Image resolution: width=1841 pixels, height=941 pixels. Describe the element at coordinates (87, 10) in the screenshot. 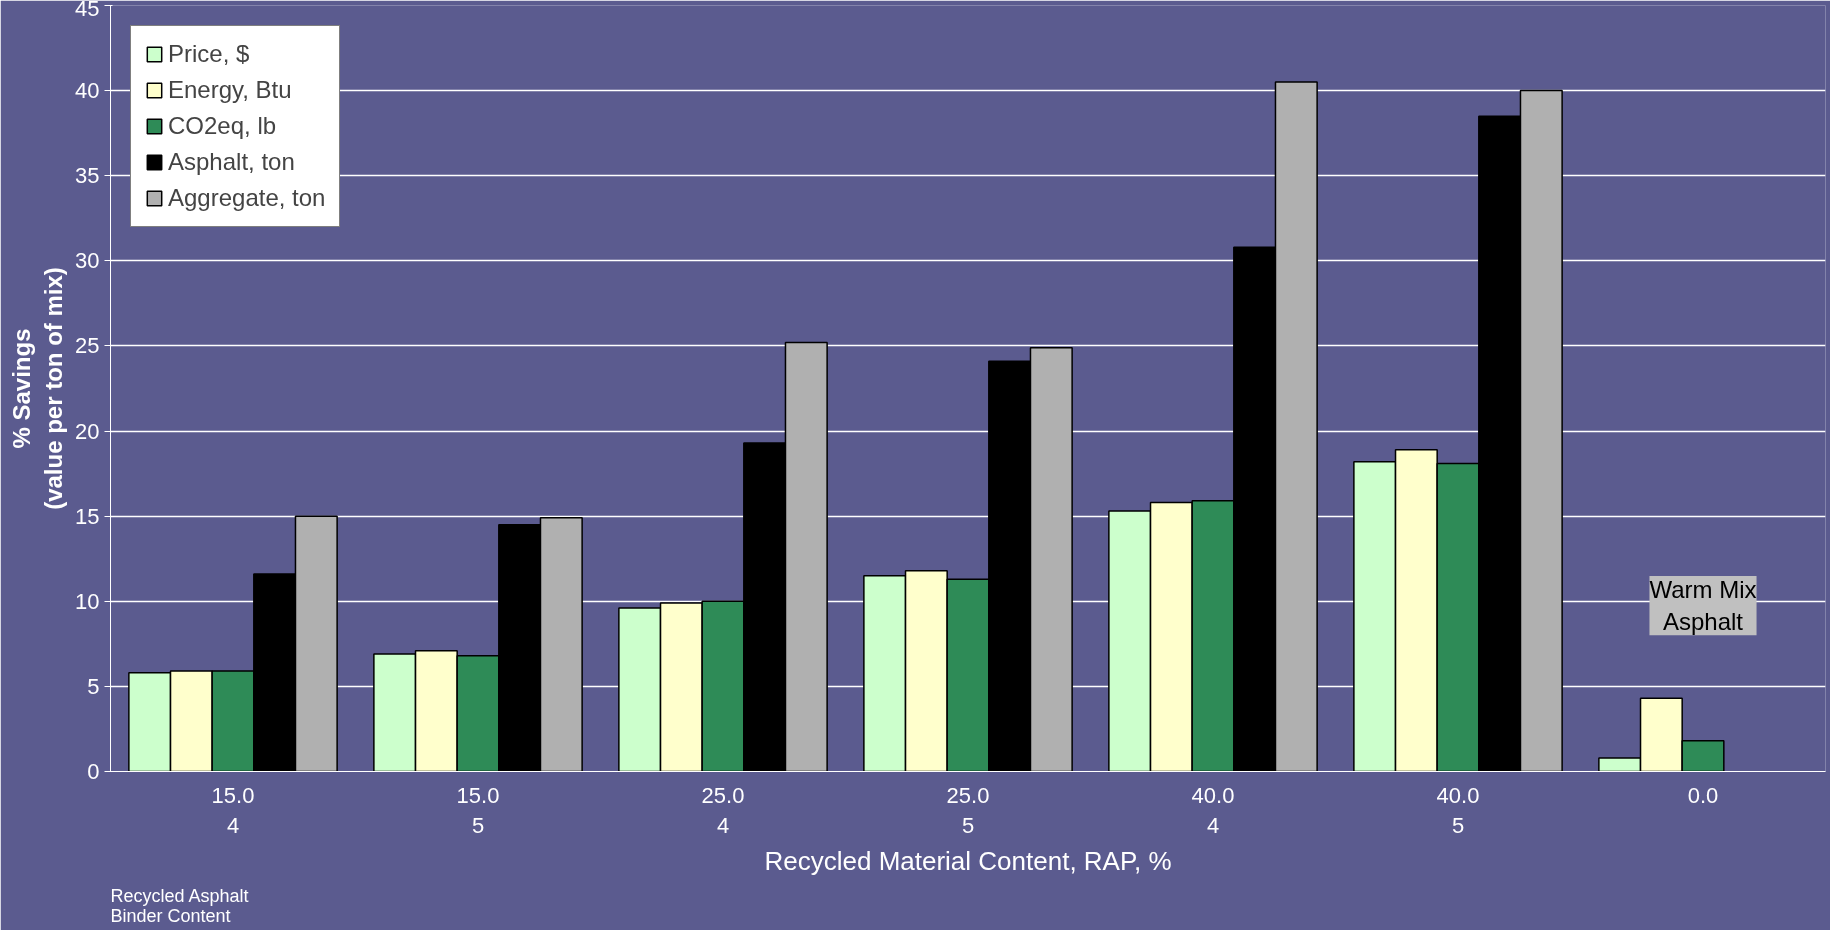

I see `y-tick-label: 45` at that location.